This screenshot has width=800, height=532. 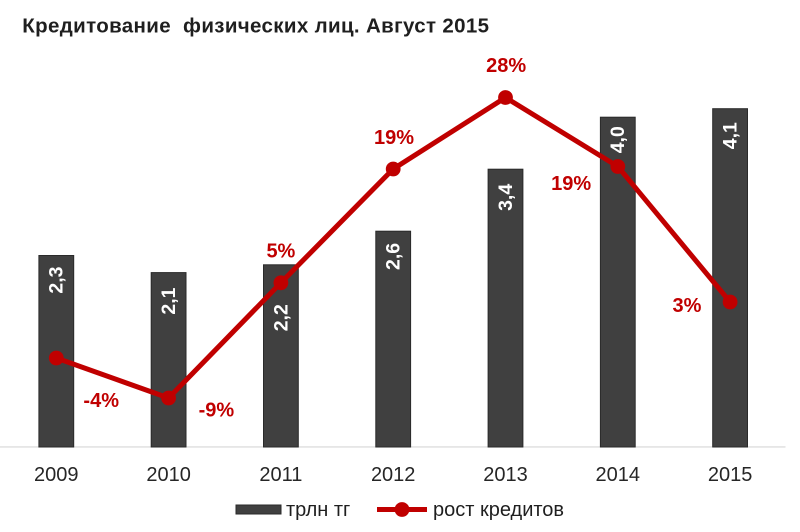 I want to click on svg-text: 2015, so click(x=730, y=475).